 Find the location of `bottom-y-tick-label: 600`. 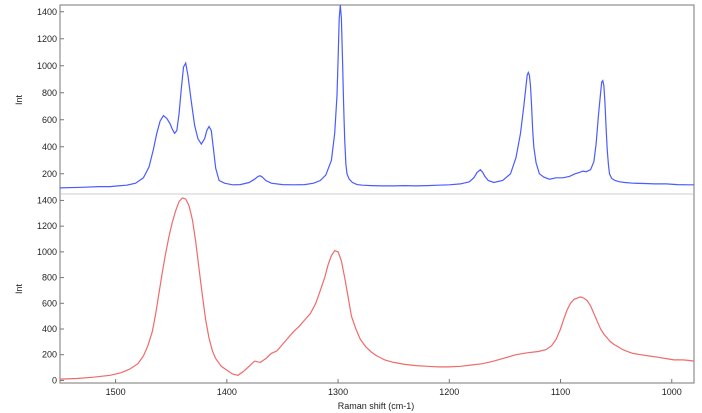

bottom-y-tick-label: 600 is located at coordinates (49, 303).